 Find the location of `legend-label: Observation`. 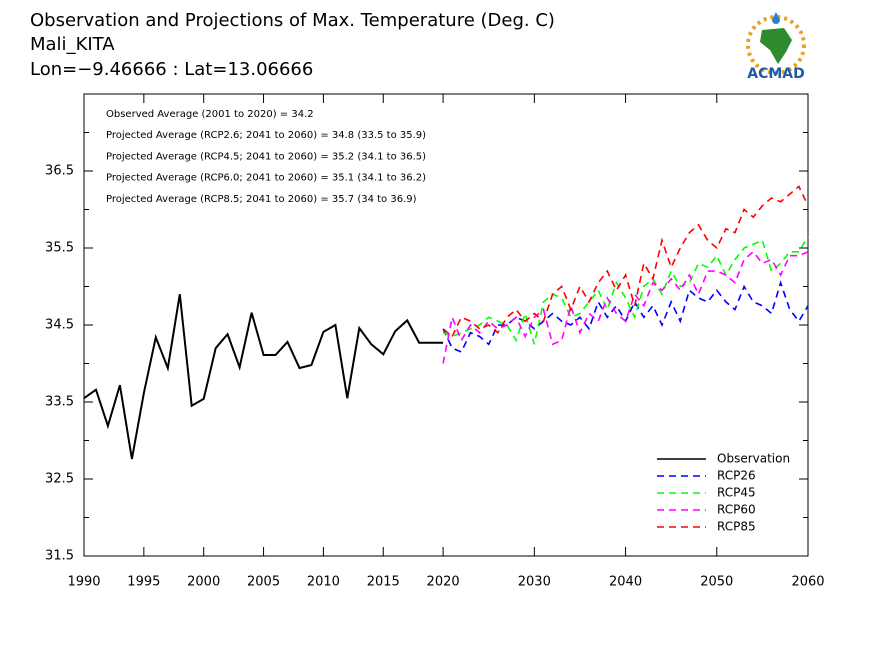

legend-label: Observation is located at coordinates (753, 459).